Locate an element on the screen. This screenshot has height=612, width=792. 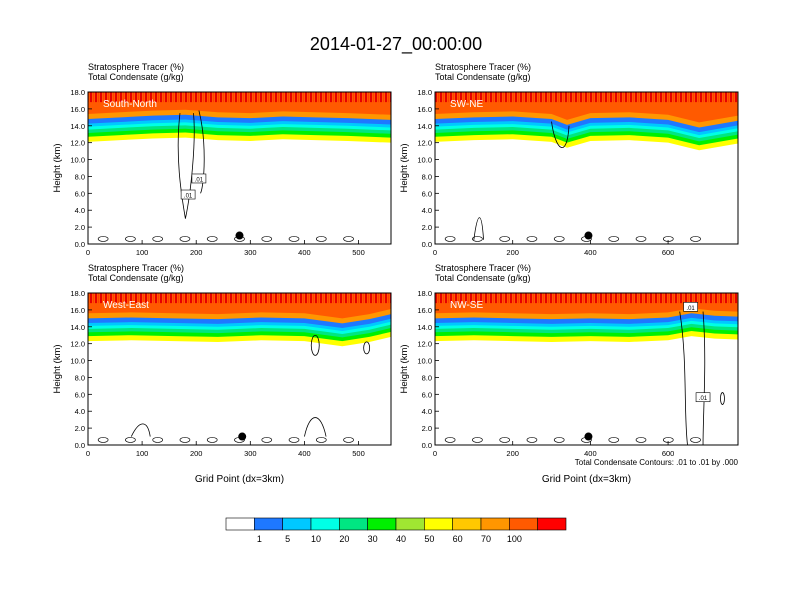
plot-frame is located at coordinates (586, 369).